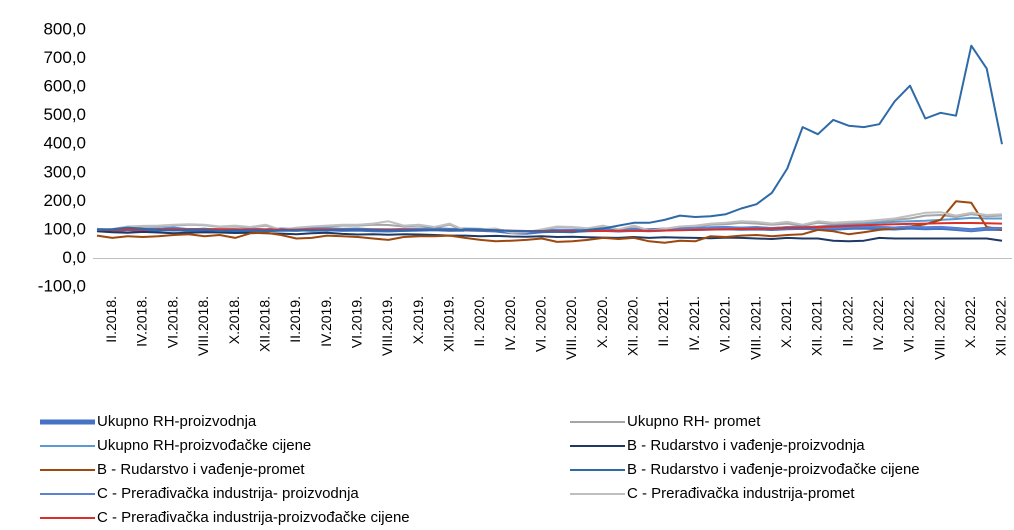 This screenshot has width=1014, height=530. What do you see at coordinates (62, 285) in the screenshot?
I see `y-tick-label: -100,0` at bounding box center [62, 285].